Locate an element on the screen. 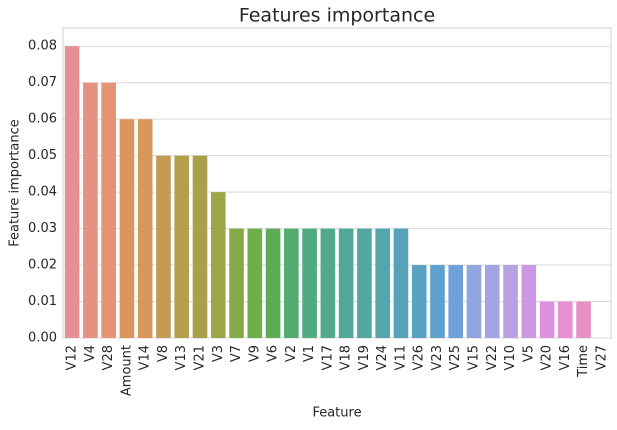  x-tick-label: Time is located at coordinates (583, 361).